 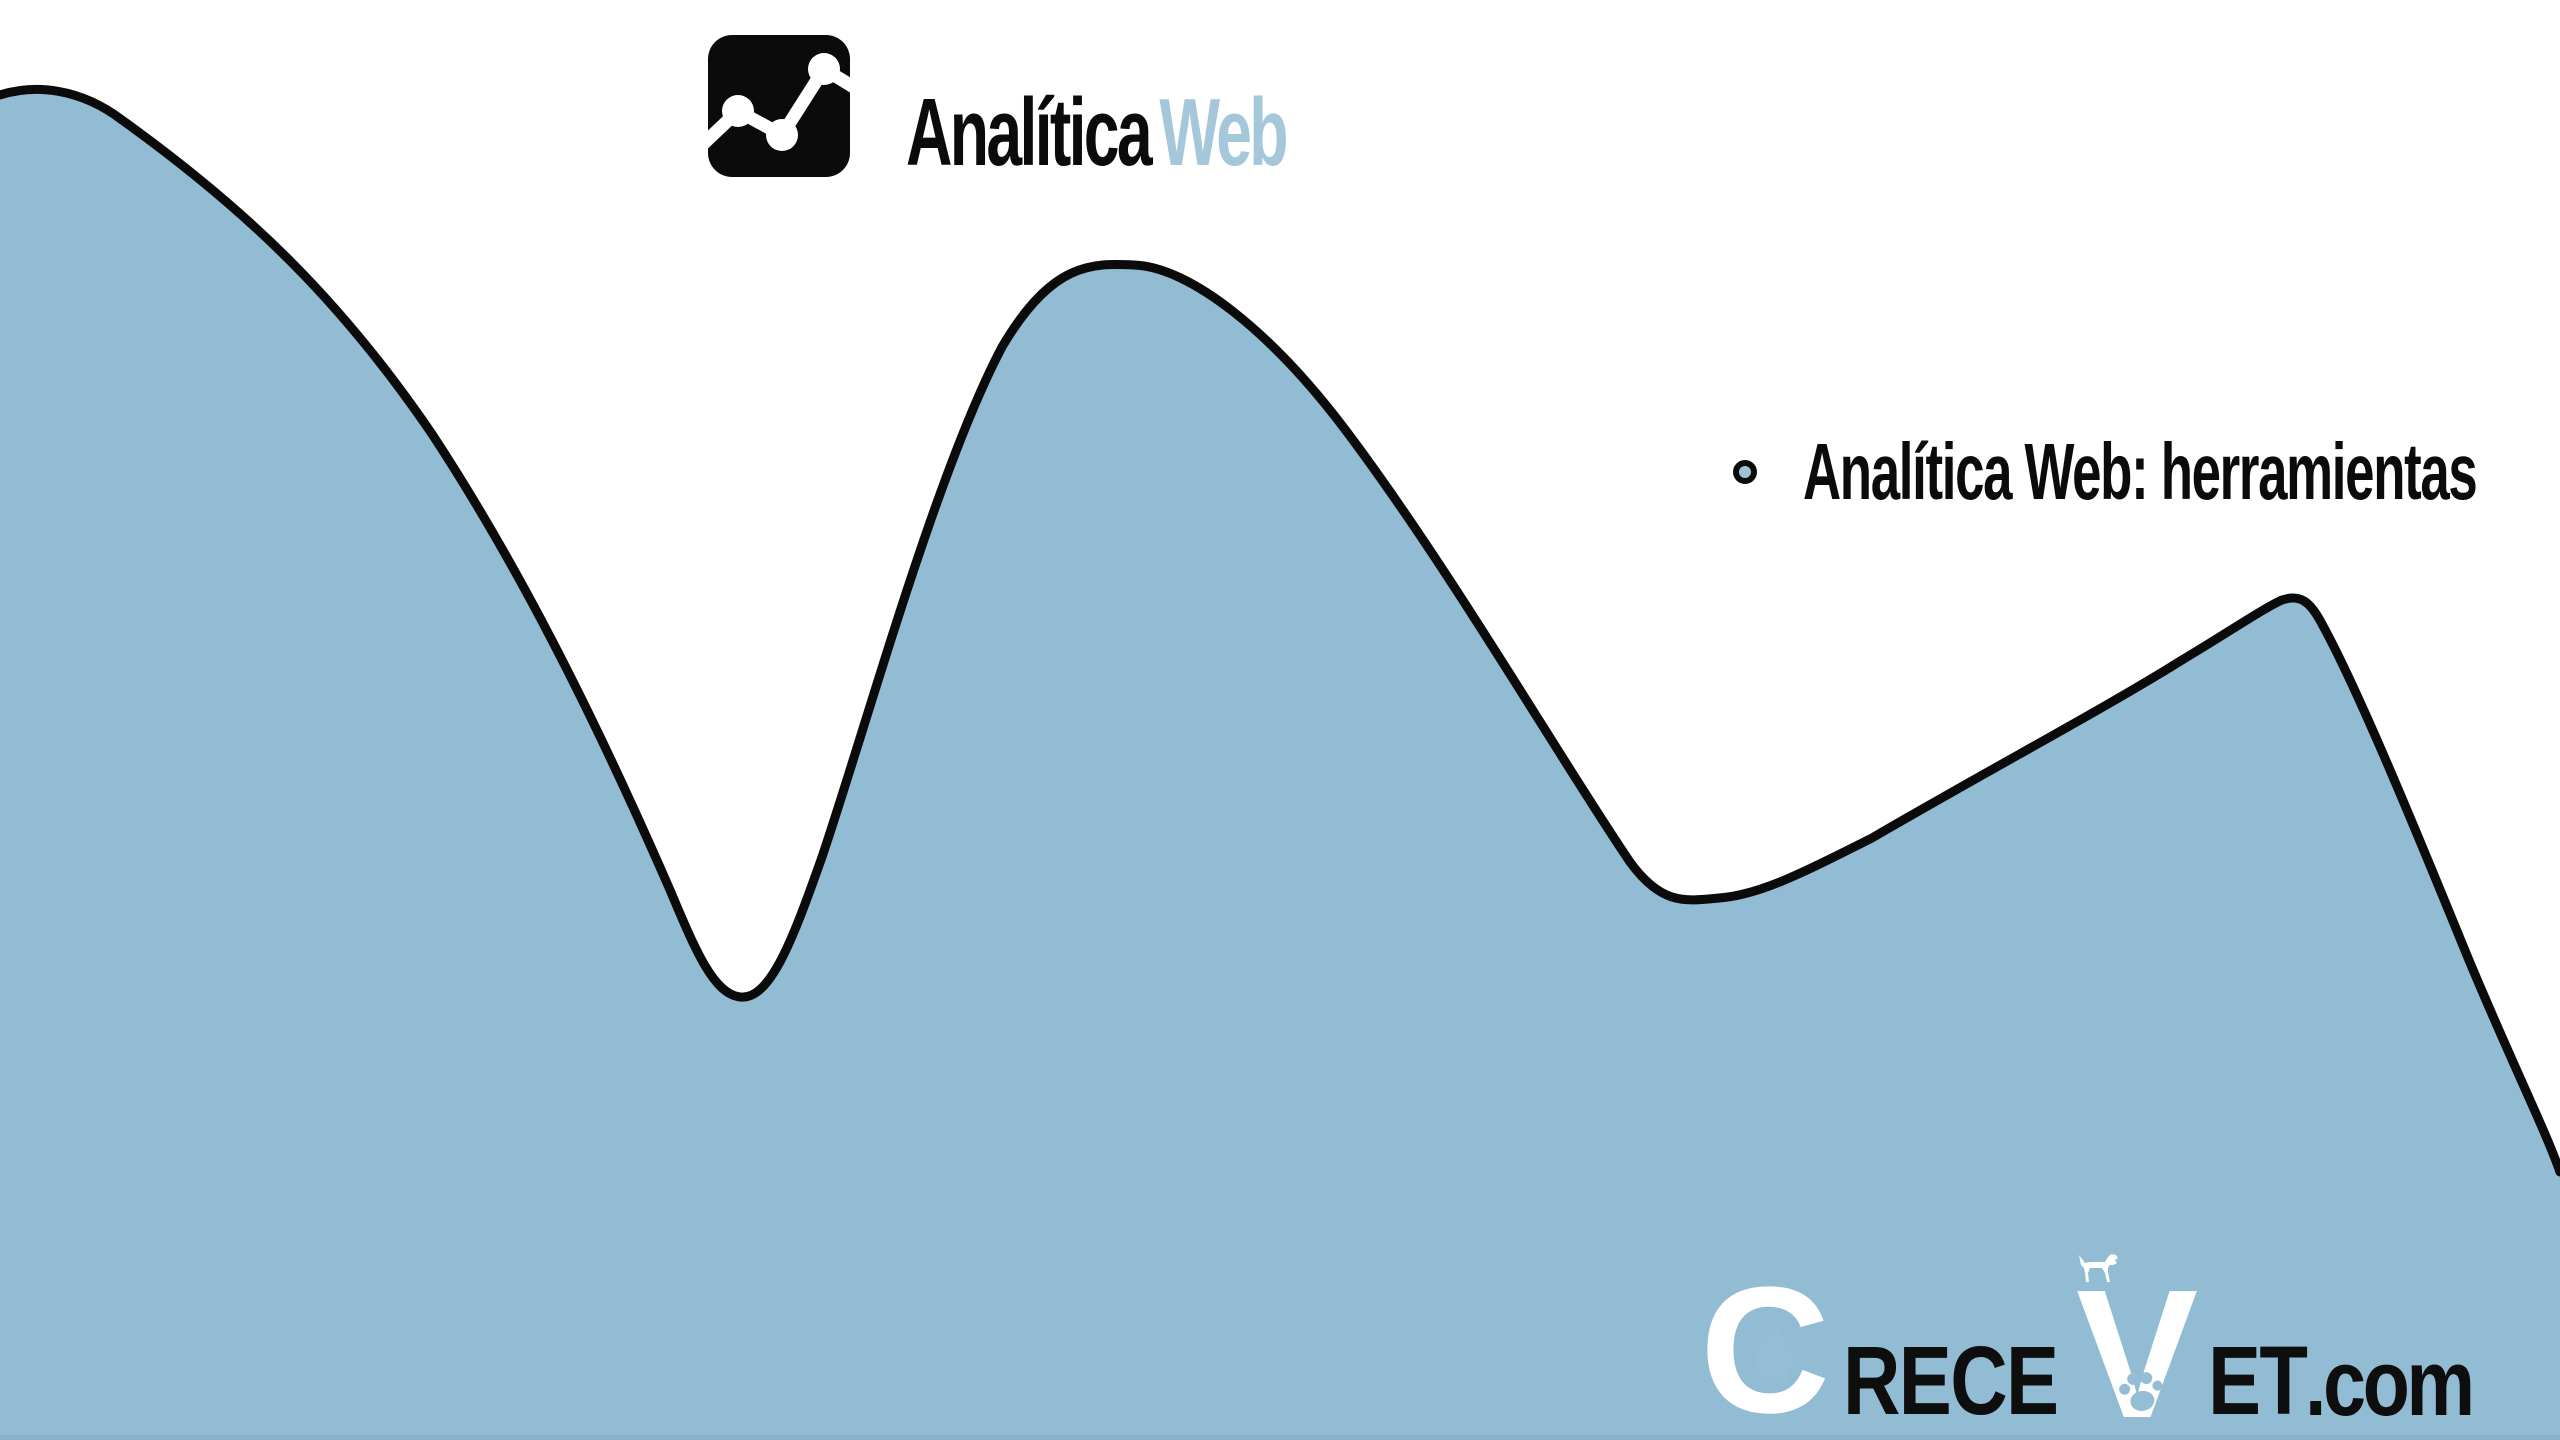 I want to click on chart-legend: Analítica Web: herramientas, so click(x=2146, y=472).